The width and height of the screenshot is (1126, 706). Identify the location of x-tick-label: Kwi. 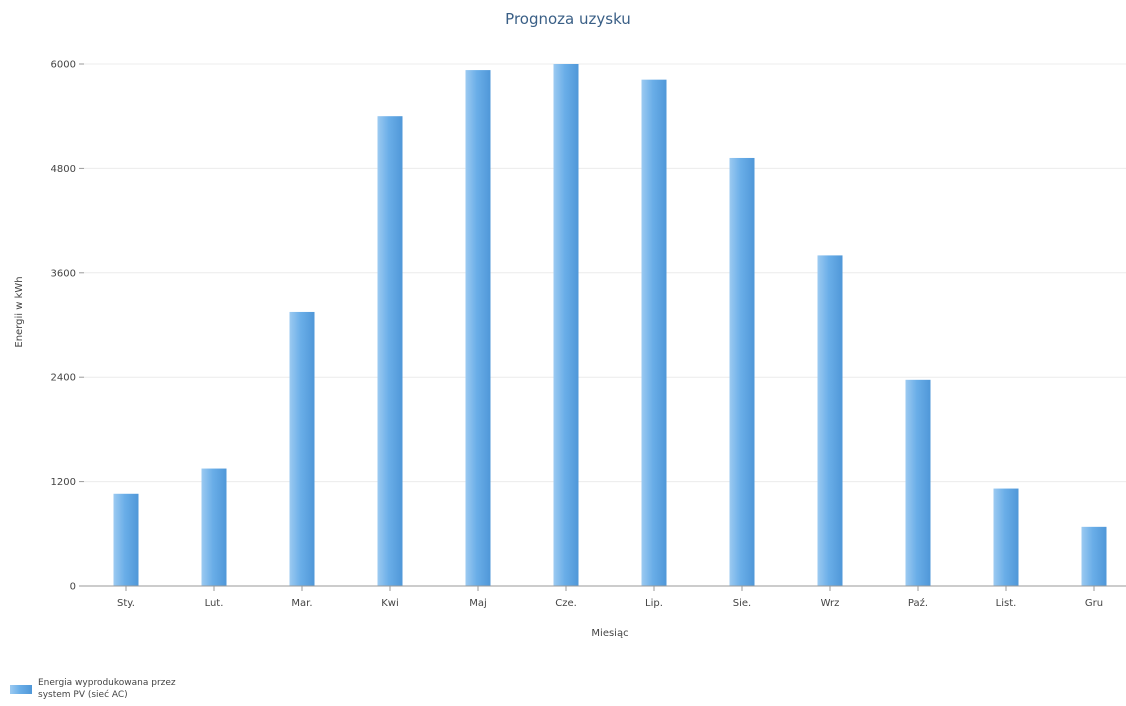
(390, 603).